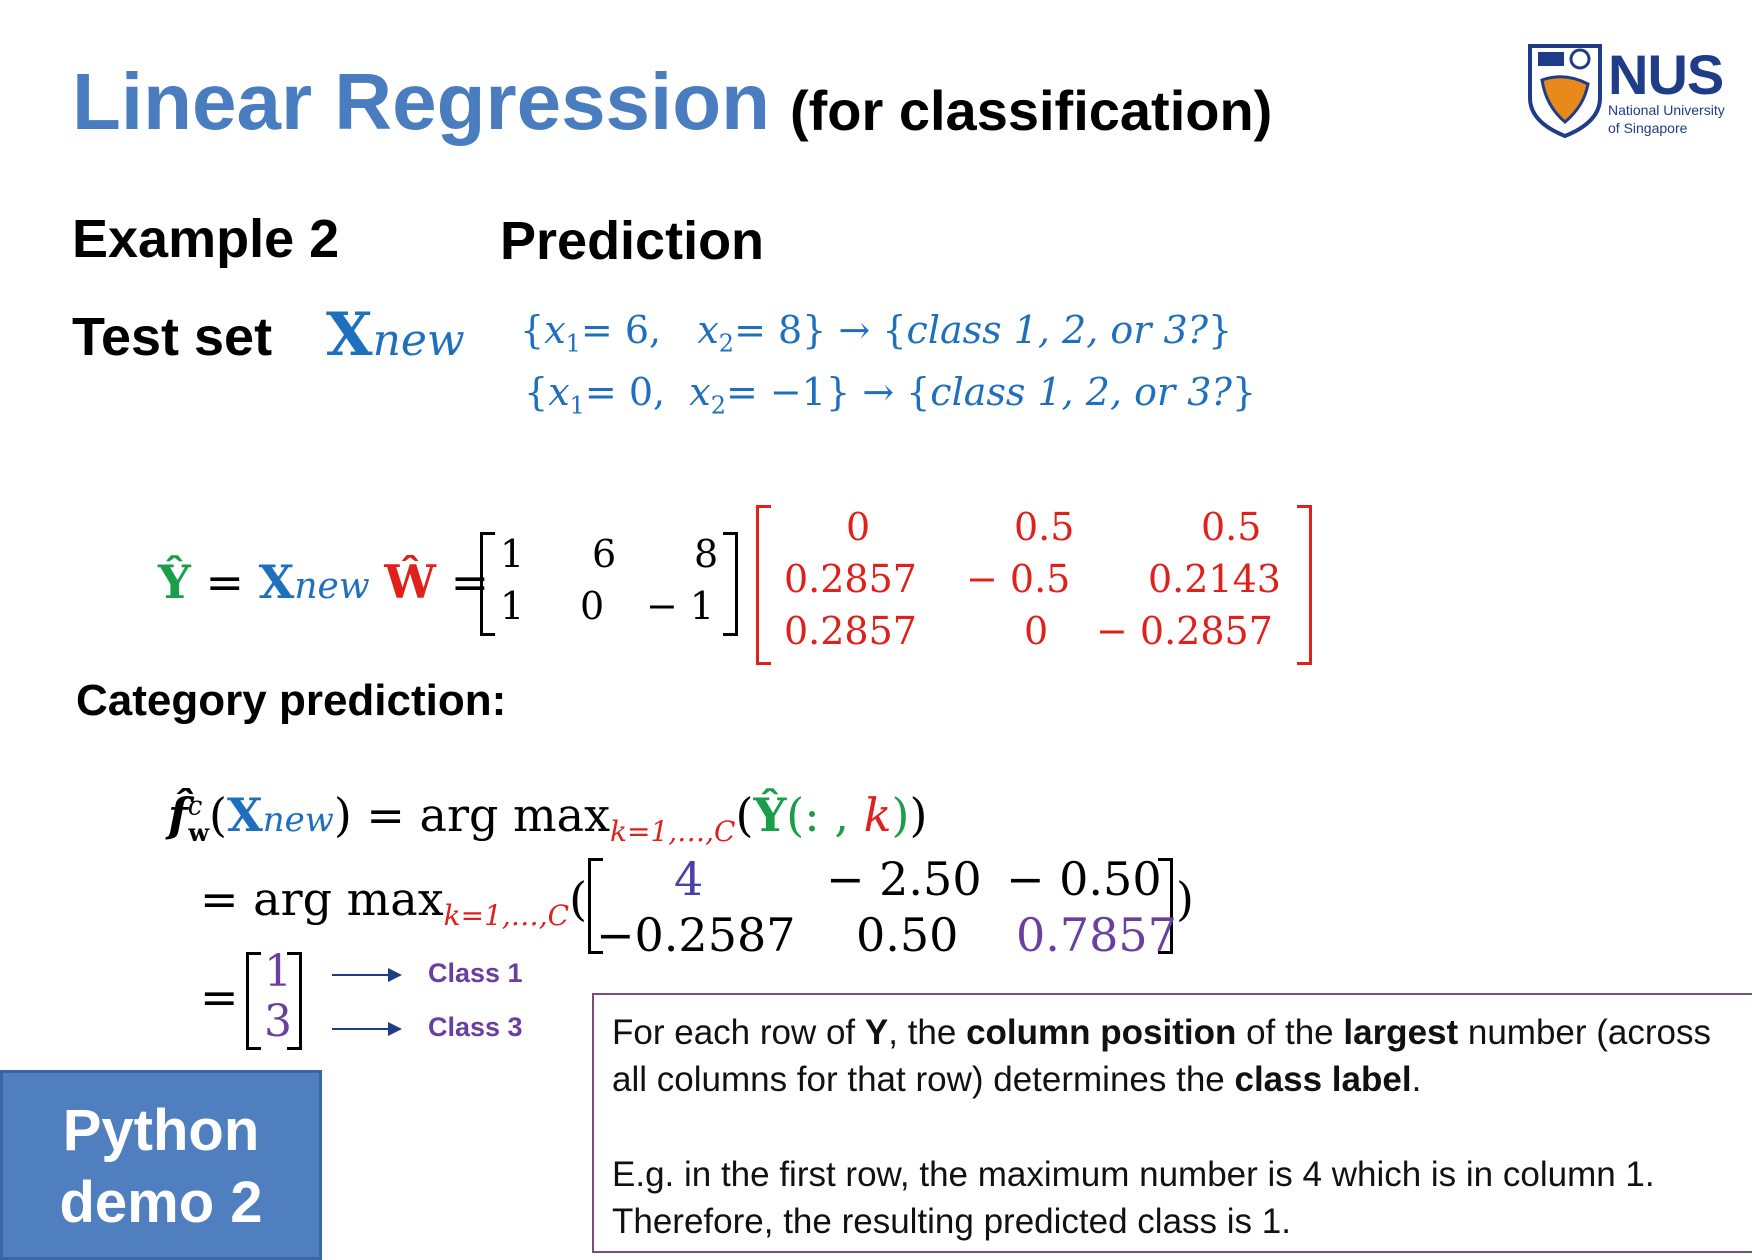 Image resolution: width=1752 pixels, height=1260 pixels. I want to click on test-sample-1: {x1= 6, x2= 8} → {class 1, 2, or 3?}, so click(876, 333).